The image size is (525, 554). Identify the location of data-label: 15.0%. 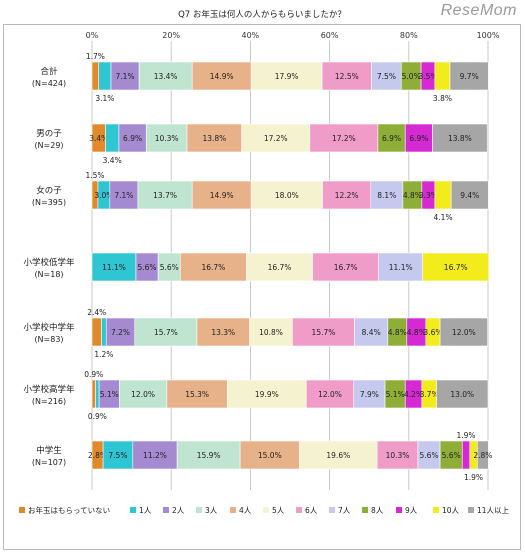
(270, 455).